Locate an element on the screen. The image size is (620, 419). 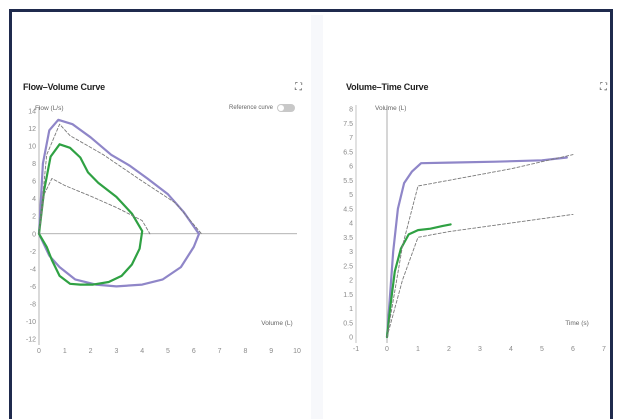
y-tick-label: 5.5 is located at coordinates (348, 181).